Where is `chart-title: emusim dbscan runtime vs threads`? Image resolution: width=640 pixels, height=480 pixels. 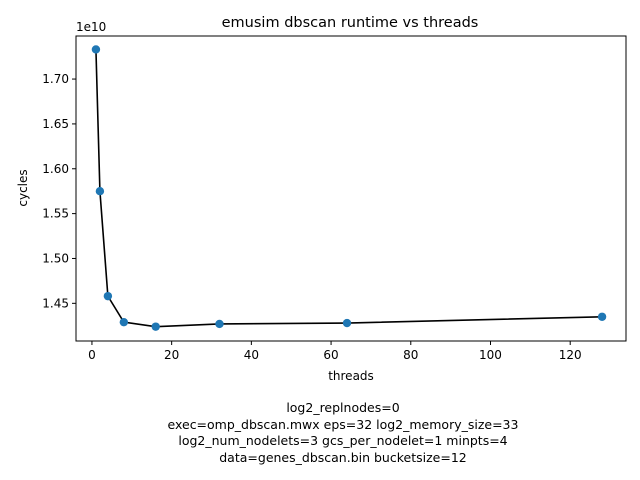
chart-title: emusim dbscan runtime vs threads is located at coordinates (350, 23).